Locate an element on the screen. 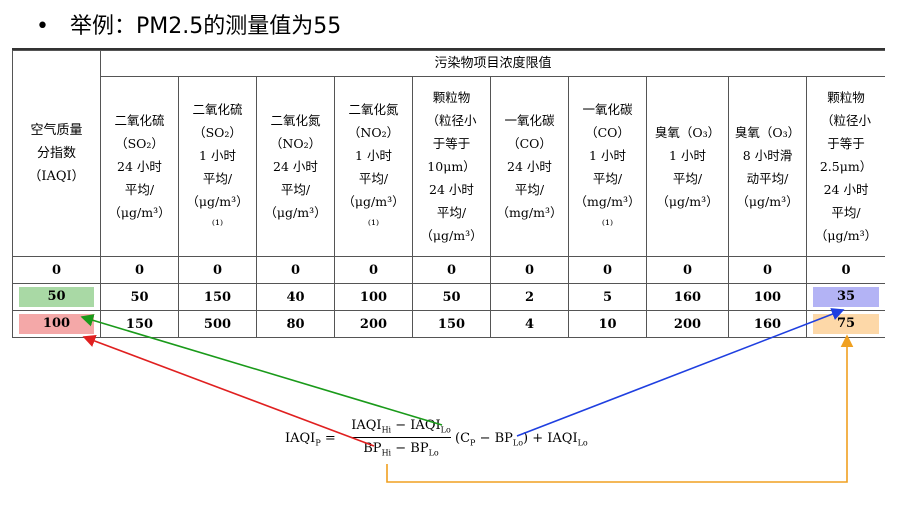  formula-numerator: IAQIHi − IAQILo is located at coordinates (401, 428).